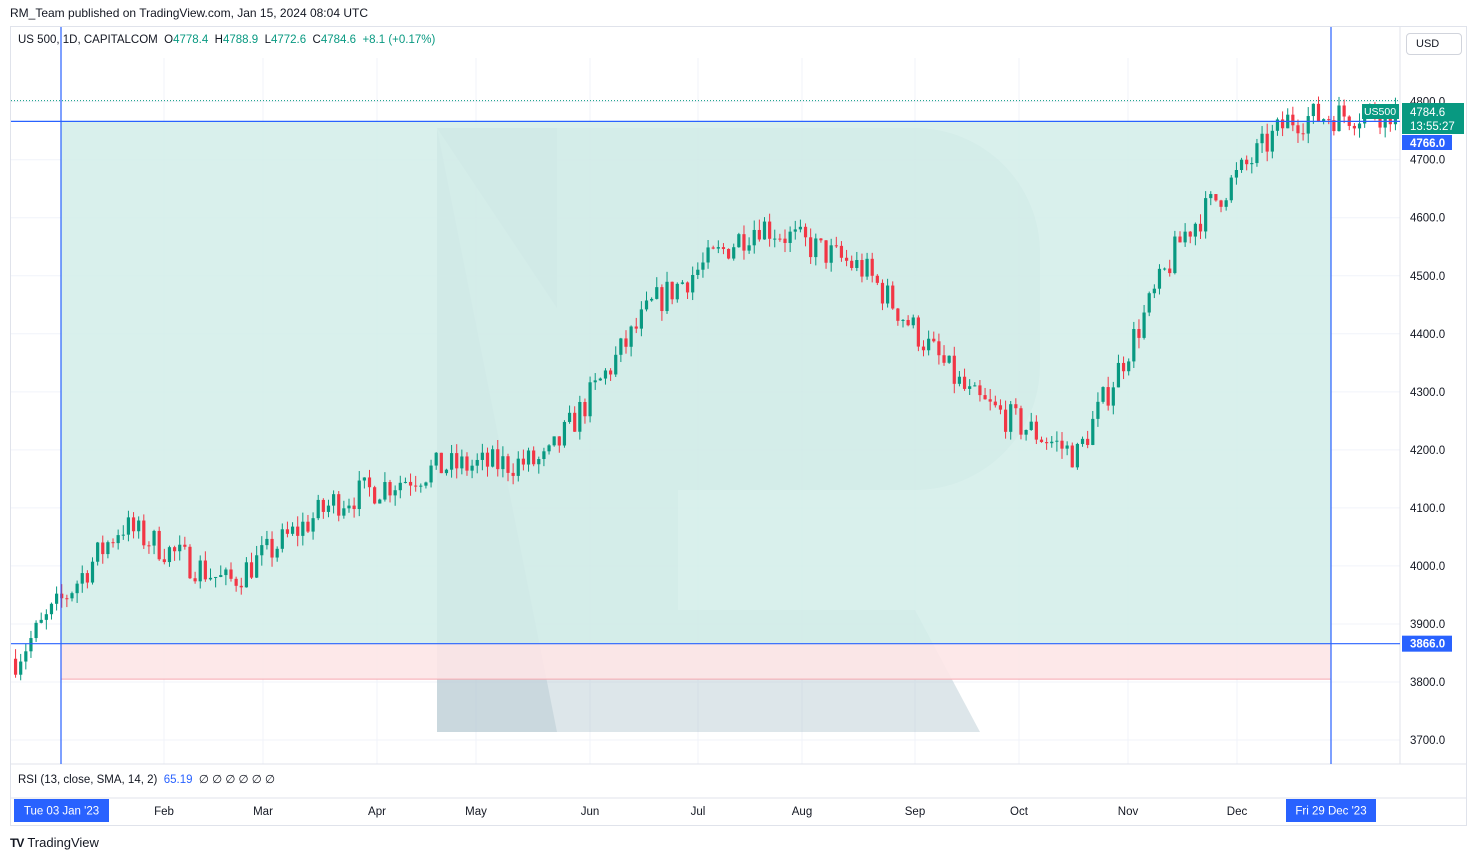 Image resolution: width=1477 pixels, height=861 pixels. Describe the element at coordinates (1237, 812) in the screenshot. I see `x-tick-label: Dec` at that location.